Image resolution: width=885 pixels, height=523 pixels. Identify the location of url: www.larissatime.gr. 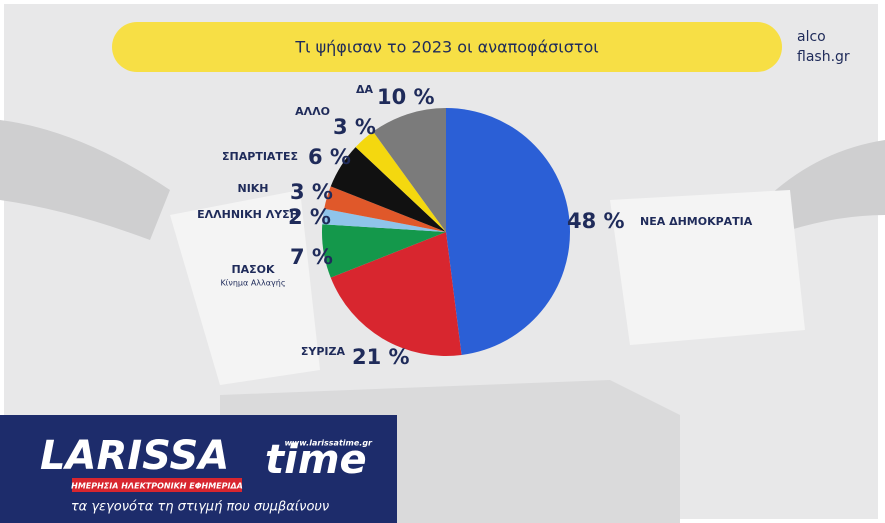
(329, 443).